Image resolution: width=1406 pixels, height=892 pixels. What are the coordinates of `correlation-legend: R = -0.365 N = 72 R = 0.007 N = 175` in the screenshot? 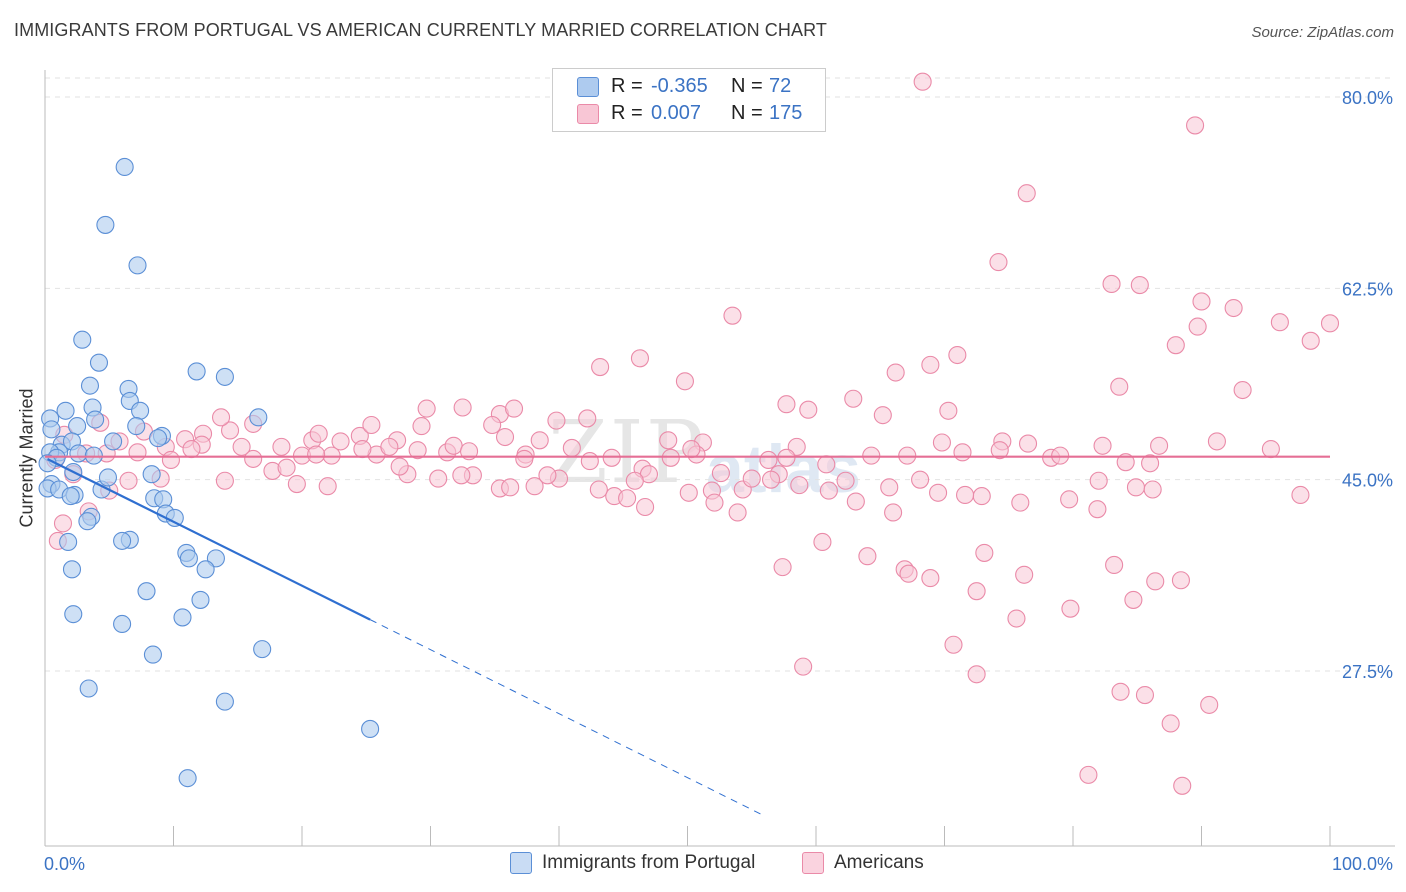 It's located at (689, 100).